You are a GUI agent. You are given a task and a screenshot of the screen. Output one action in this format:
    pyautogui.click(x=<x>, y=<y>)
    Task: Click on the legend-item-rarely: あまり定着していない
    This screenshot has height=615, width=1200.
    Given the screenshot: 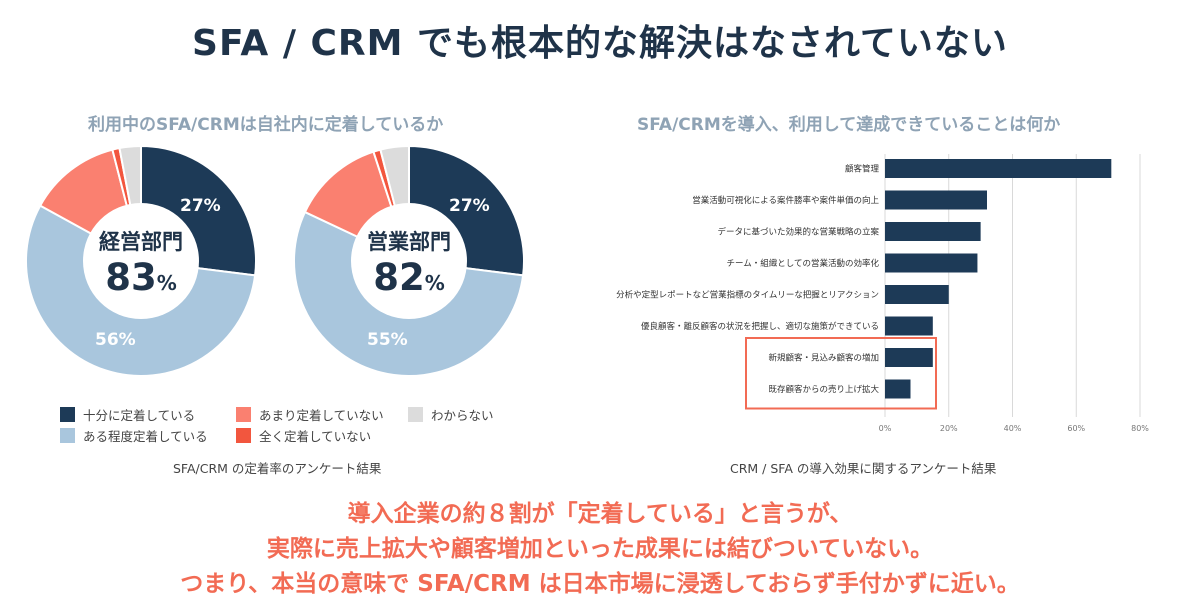 What is the action you would take?
    pyautogui.click(x=310, y=414)
    